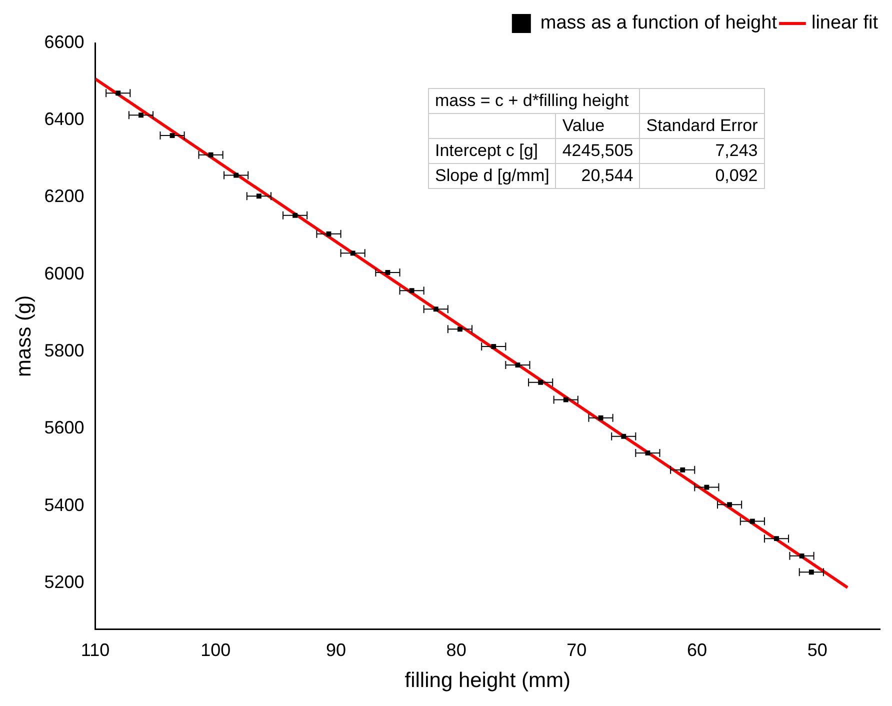  What do you see at coordinates (64, 582) in the screenshot?
I see `y-tick-label: 5200` at bounding box center [64, 582].